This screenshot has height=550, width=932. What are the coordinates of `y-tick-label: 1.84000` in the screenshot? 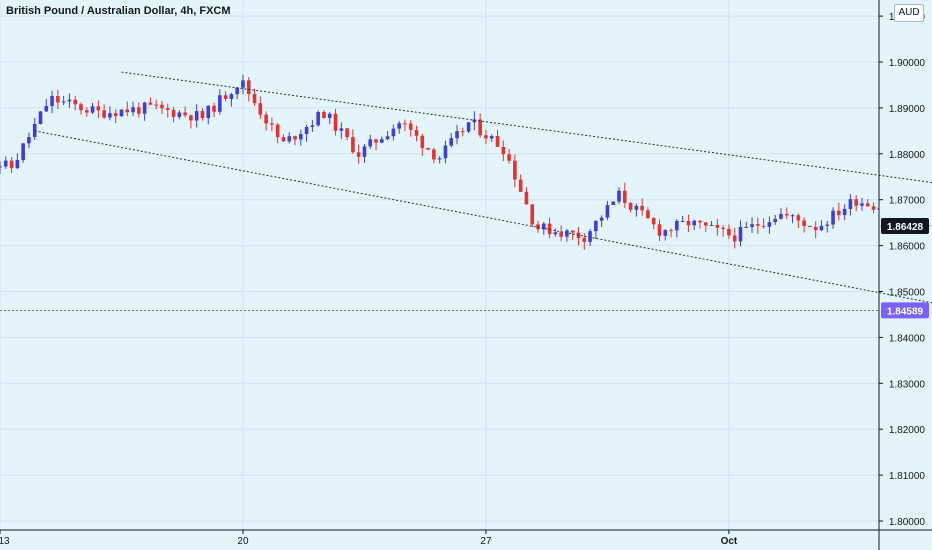 It's located at (907, 338).